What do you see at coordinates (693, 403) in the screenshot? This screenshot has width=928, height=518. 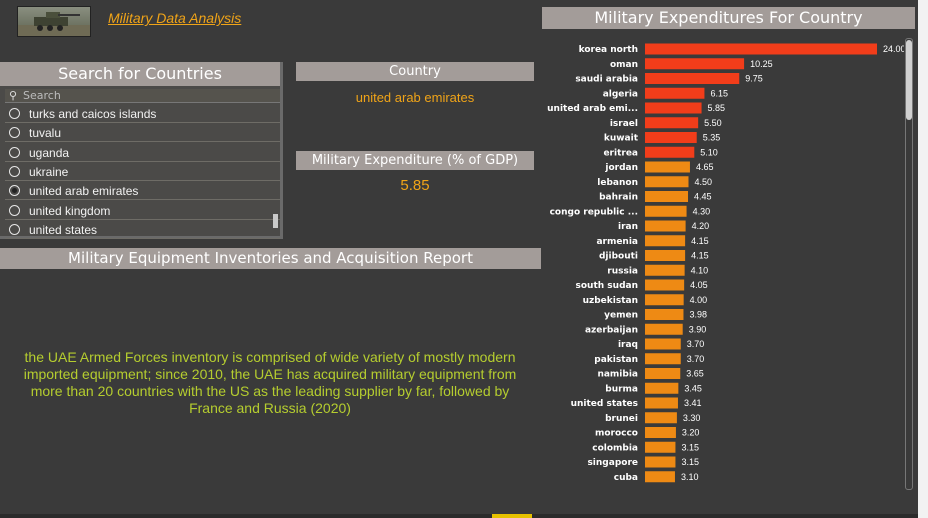 I see `data-label: 3.41` at bounding box center [693, 403].